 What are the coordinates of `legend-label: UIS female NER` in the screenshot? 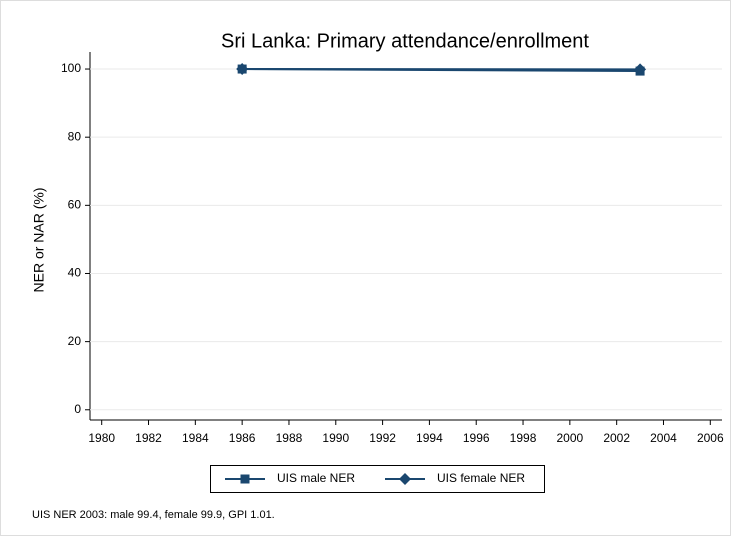 It's located at (481, 478).